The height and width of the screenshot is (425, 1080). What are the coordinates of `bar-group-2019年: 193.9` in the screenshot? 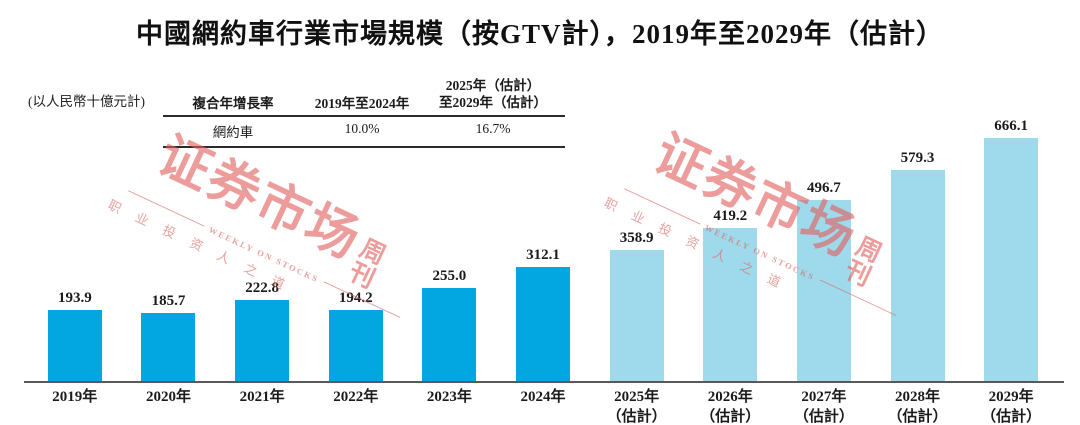 It's located at (75, 247).